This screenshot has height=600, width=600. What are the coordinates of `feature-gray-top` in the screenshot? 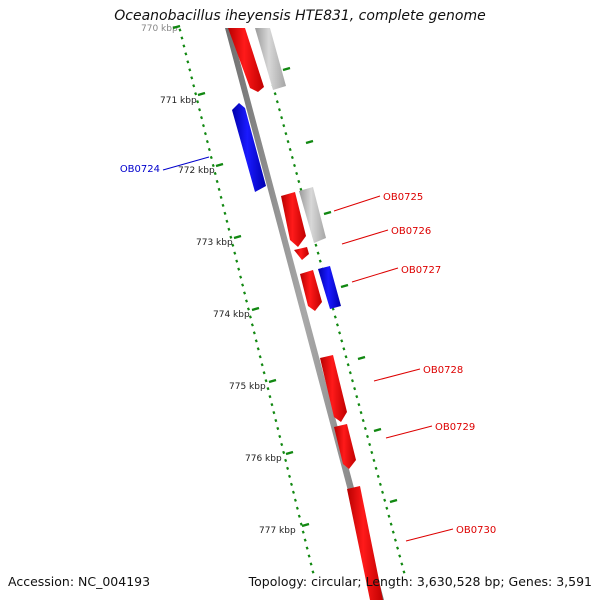 It's located at (270, 59).